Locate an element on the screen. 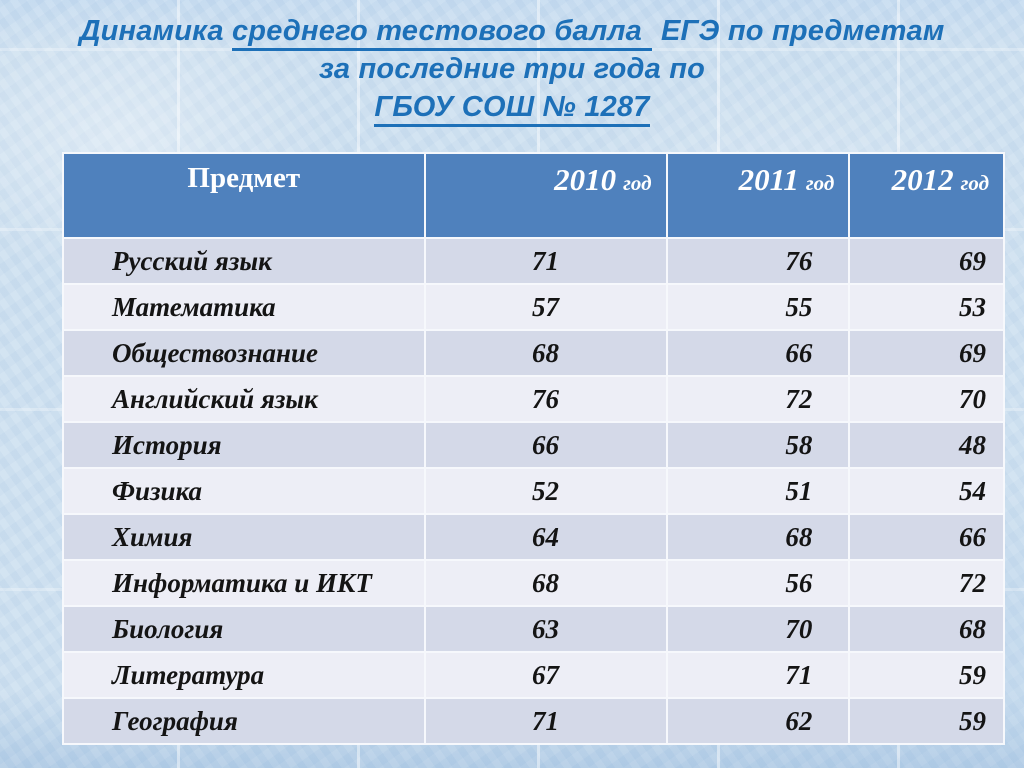 Image resolution: width=1024 pixels, height=768 pixels. score-cell: 64 is located at coordinates (545, 537).